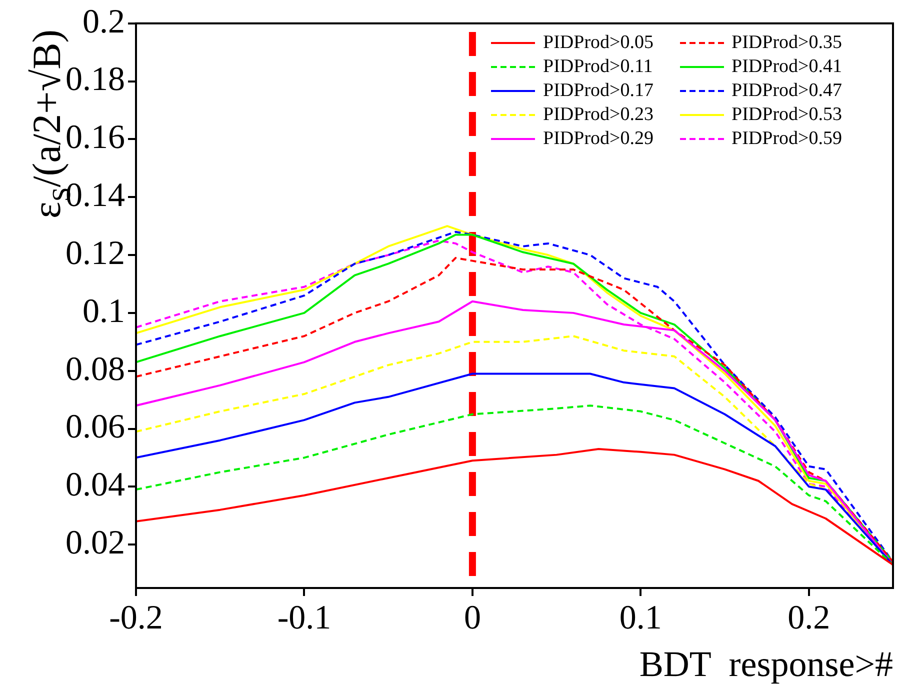  What do you see at coordinates (787, 43) in the screenshot?
I see `legend-label: PIDProd>0.35` at bounding box center [787, 43].